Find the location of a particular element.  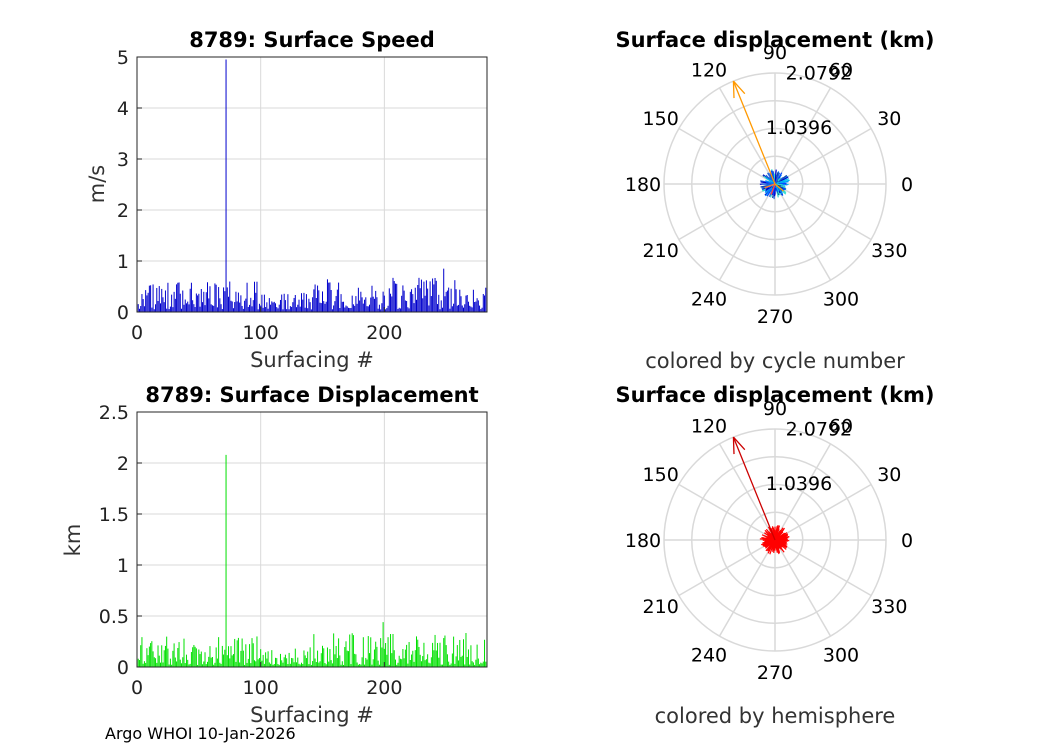

displacement-ticks: 0 0.5 1 1.5 2 2.5 0 100 200 is located at coordinates (251, 550).